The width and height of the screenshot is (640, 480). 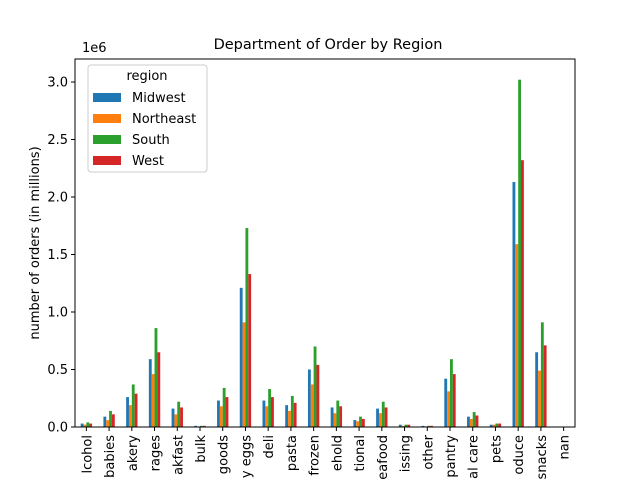 What do you see at coordinates (35, 242) in the screenshot?
I see `y-axis-label: number of orders (in millions)` at bounding box center [35, 242].